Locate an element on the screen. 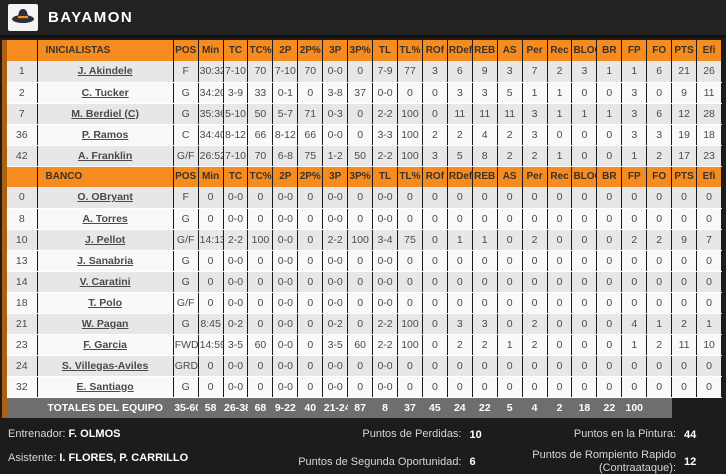 This screenshot has width=726, height=474. totals-stat-cell: 87 is located at coordinates (360, 407).